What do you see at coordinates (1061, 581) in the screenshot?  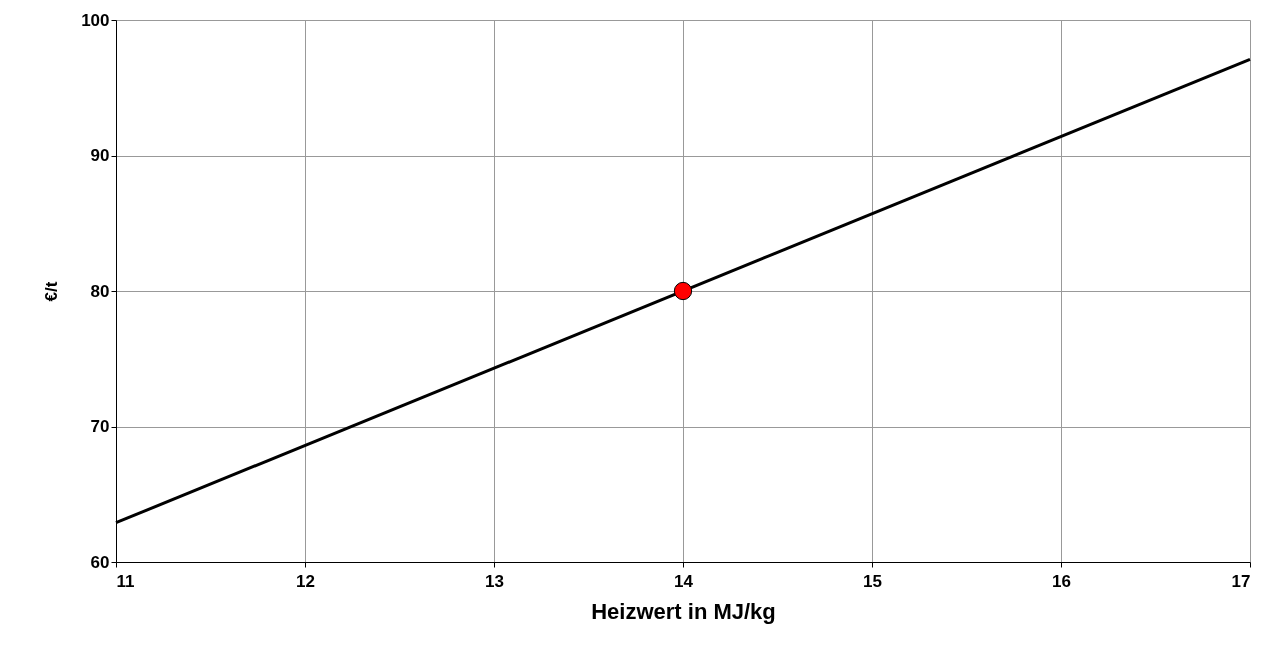 I see `x-tick-label: 16` at bounding box center [1061, 581].